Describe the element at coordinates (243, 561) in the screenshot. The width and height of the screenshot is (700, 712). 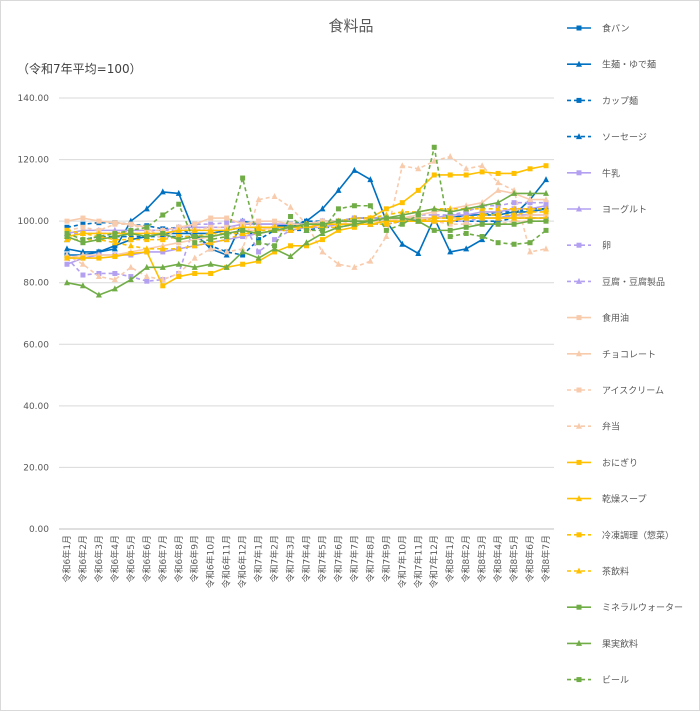
I see `x-tick-label: 令和6年12月` at that location.